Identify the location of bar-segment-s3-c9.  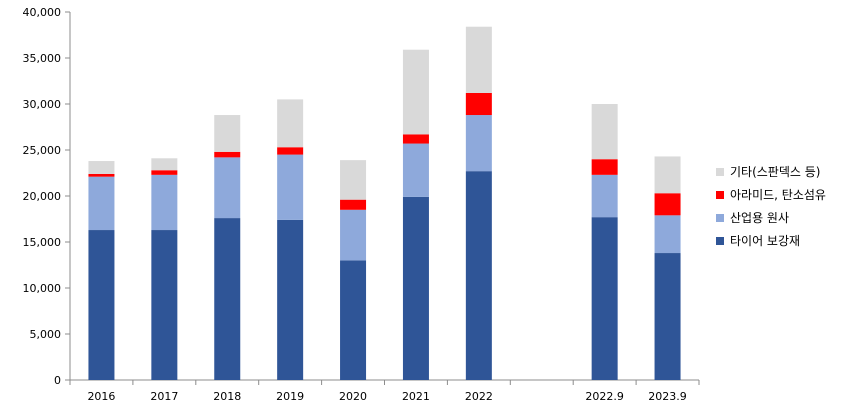
(667, 175).